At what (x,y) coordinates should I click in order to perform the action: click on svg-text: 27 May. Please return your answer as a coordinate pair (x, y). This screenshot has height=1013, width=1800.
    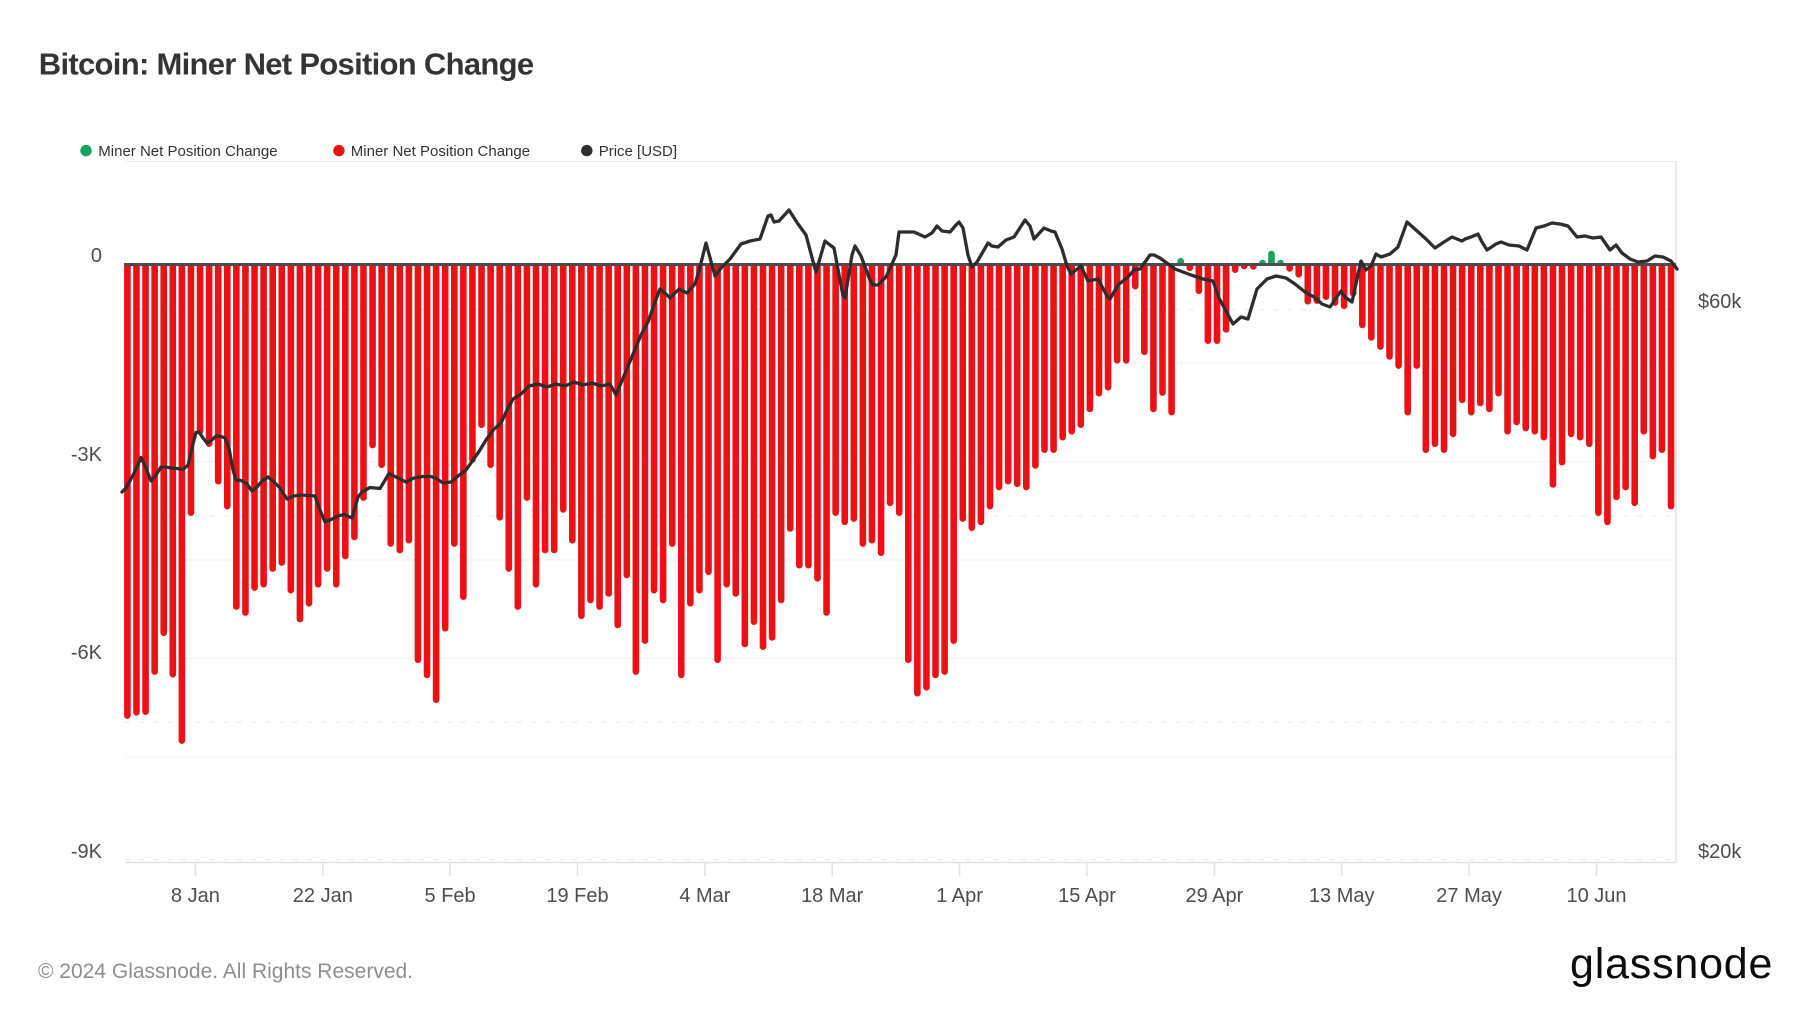
    Looking at the image, I should click on (1469, 896).